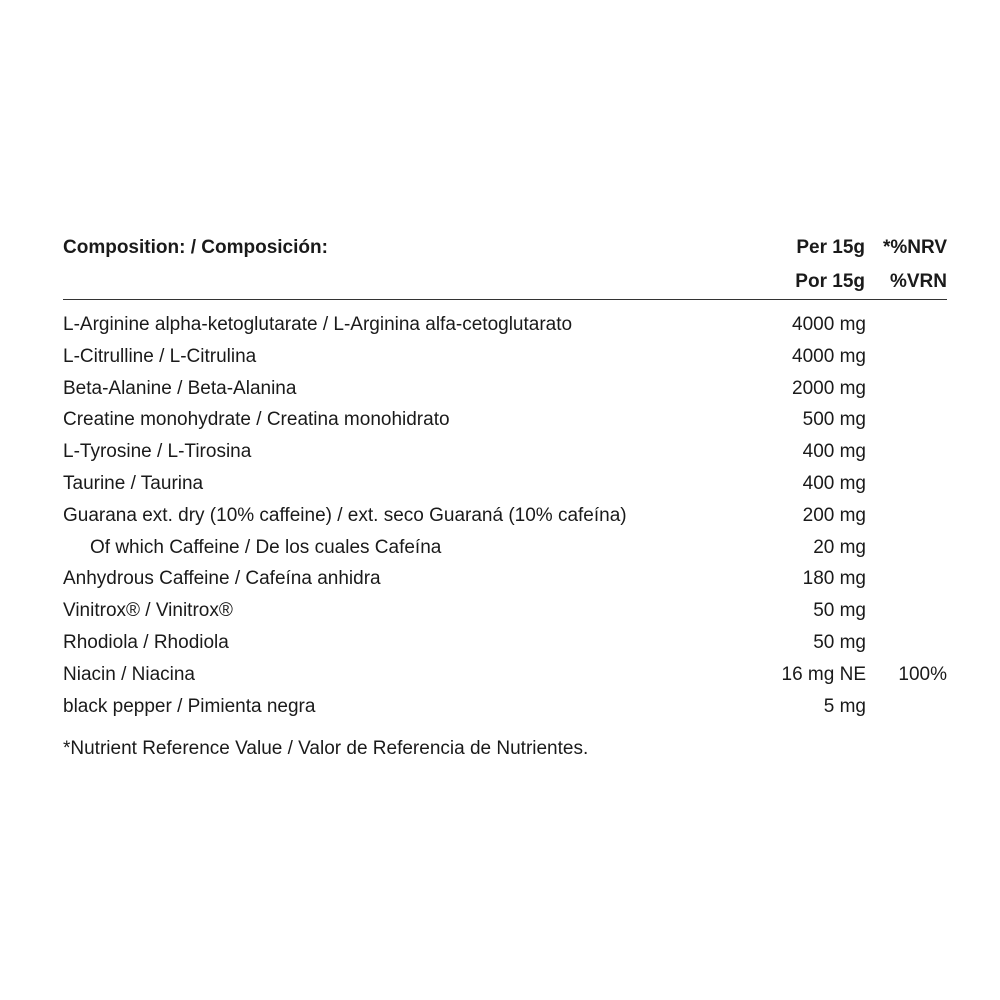  What do you see at coordinates (222, 579) in the screenshot?
I see `ingredient-name: Anhydrous Caffeine / Cafeína anhidra` at bounding box center [222, 579].